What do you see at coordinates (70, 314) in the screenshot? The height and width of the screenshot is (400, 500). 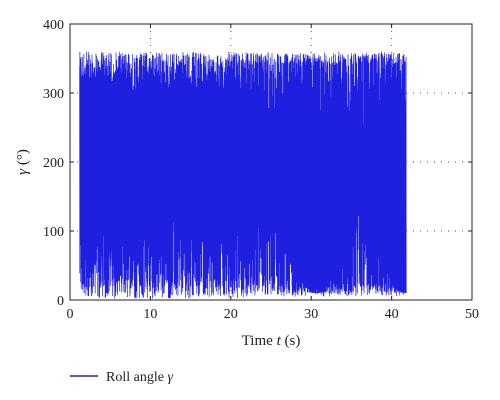 I see `x-tick-label: 0` at bounding box center [70, 314].